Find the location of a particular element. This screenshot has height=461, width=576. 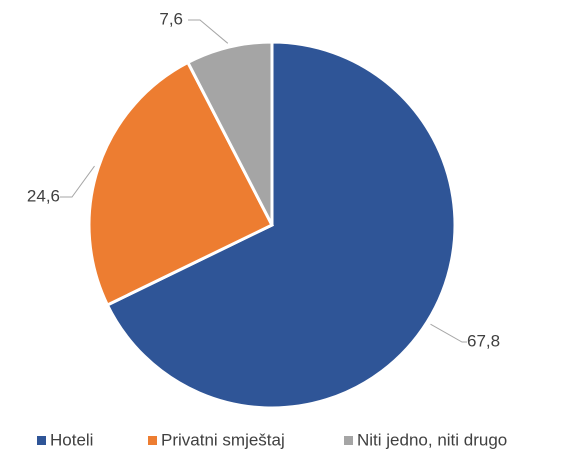

pie-slice is located at coordinates (229, 133).